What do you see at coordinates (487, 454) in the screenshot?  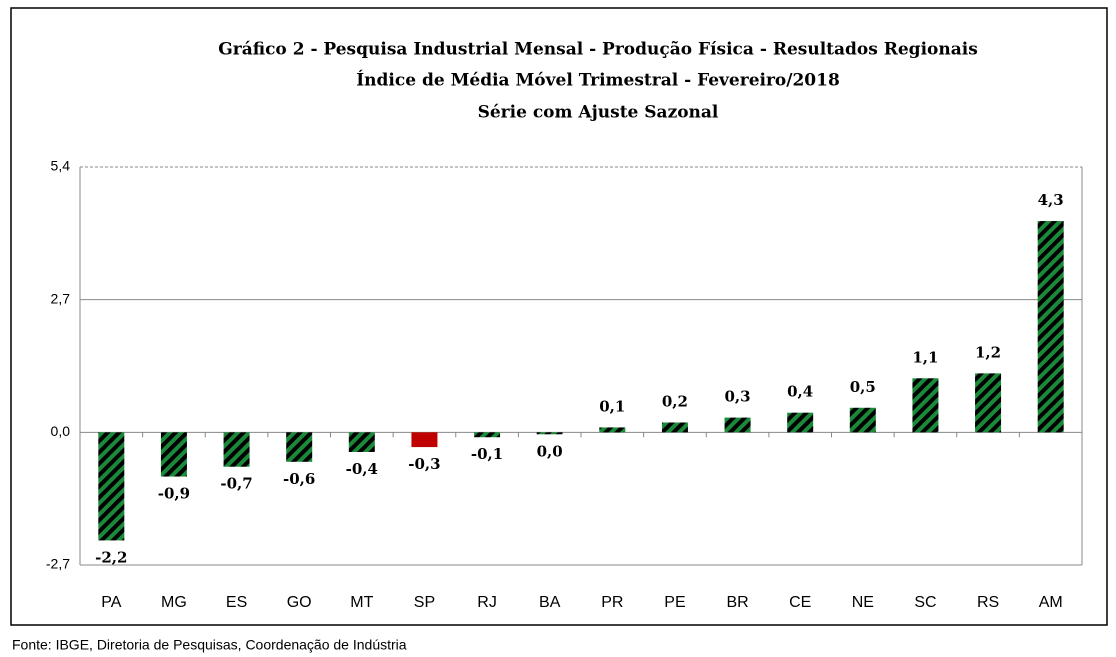 I see `data-label: -0,1` at bounding box center [487, 454].